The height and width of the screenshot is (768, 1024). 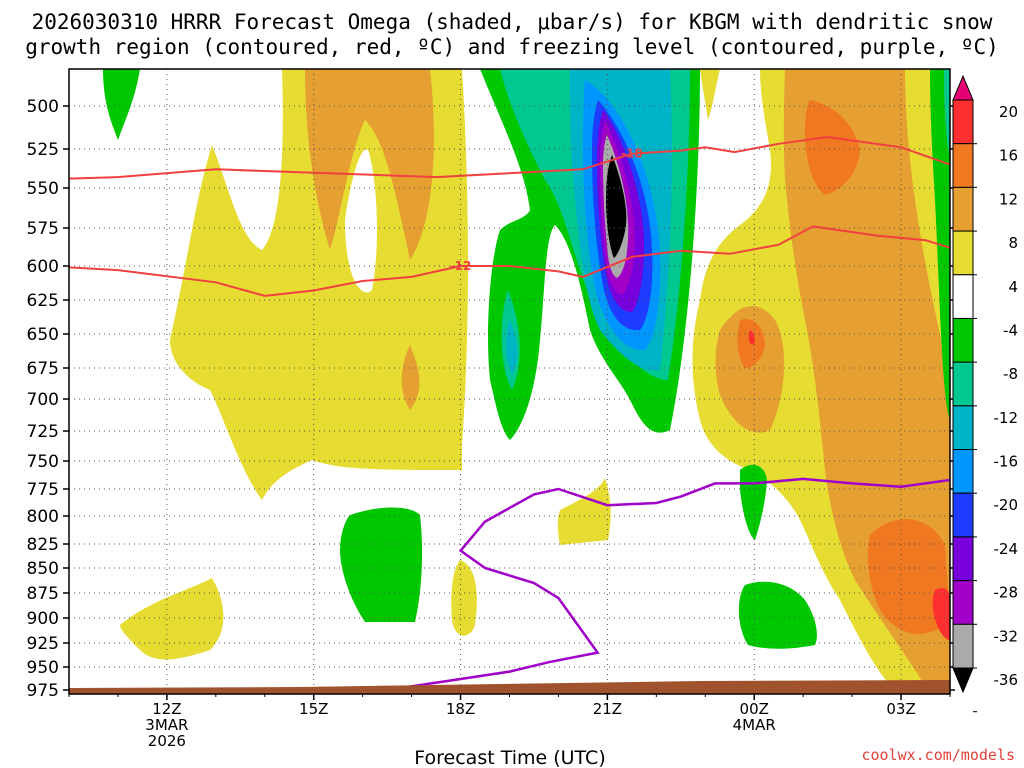 I want to click on y-tick-label: 575, so click(x=43, y=229).